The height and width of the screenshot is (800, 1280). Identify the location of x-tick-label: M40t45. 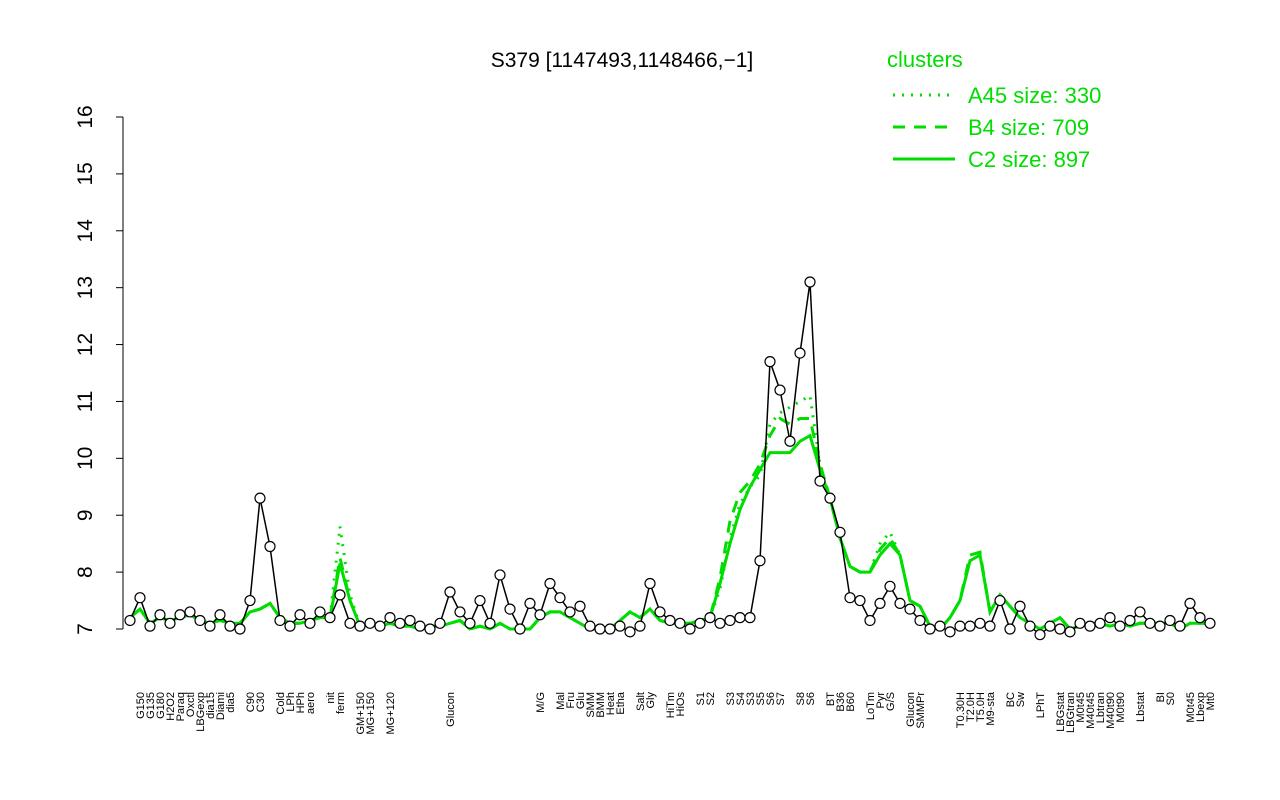
(1091, 710).